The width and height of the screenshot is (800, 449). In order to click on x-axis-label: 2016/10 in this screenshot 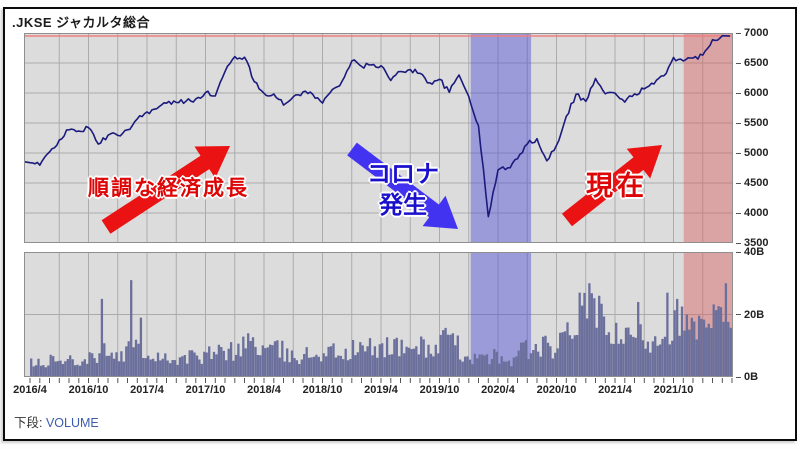, I will do `click(88, 390)`.